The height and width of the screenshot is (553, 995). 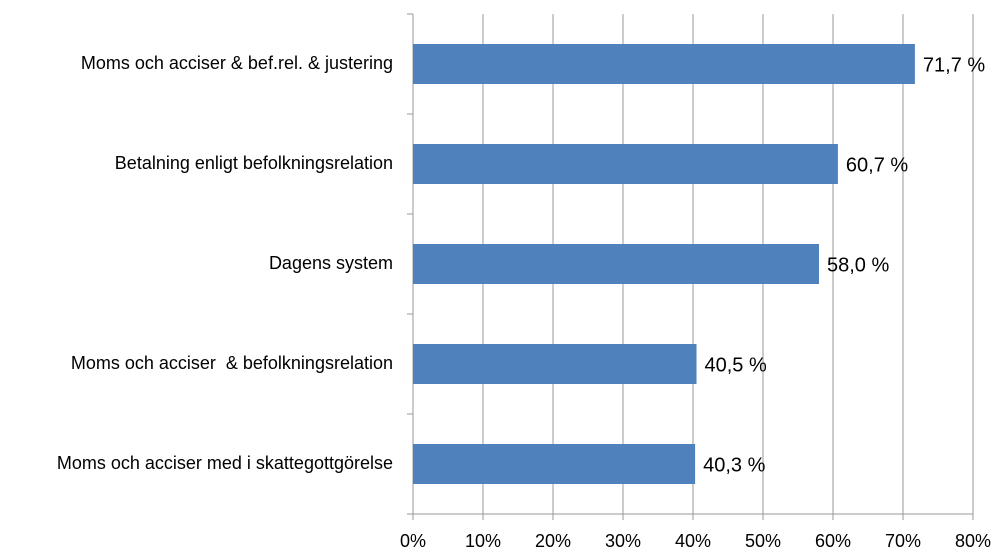 What do you see at coordinates (877, 165) in the screenshot?
I see `value-label: 60,7 %` at bounding box center [877, 165].